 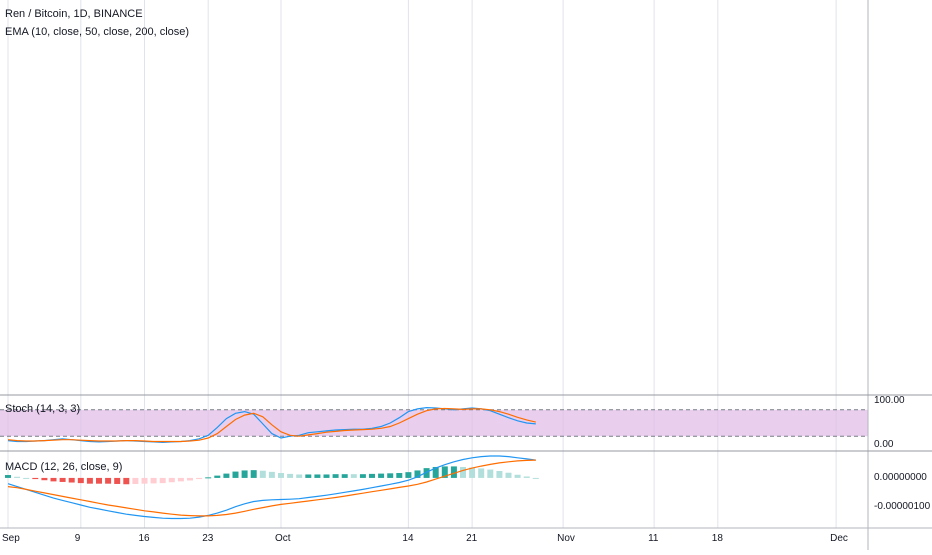 What do you see at coordinates (97, 32) in the screenshot?
I see `ema-legend: EMA (10, close, 50, close, 200, close)` at bounding box center [97, 32].